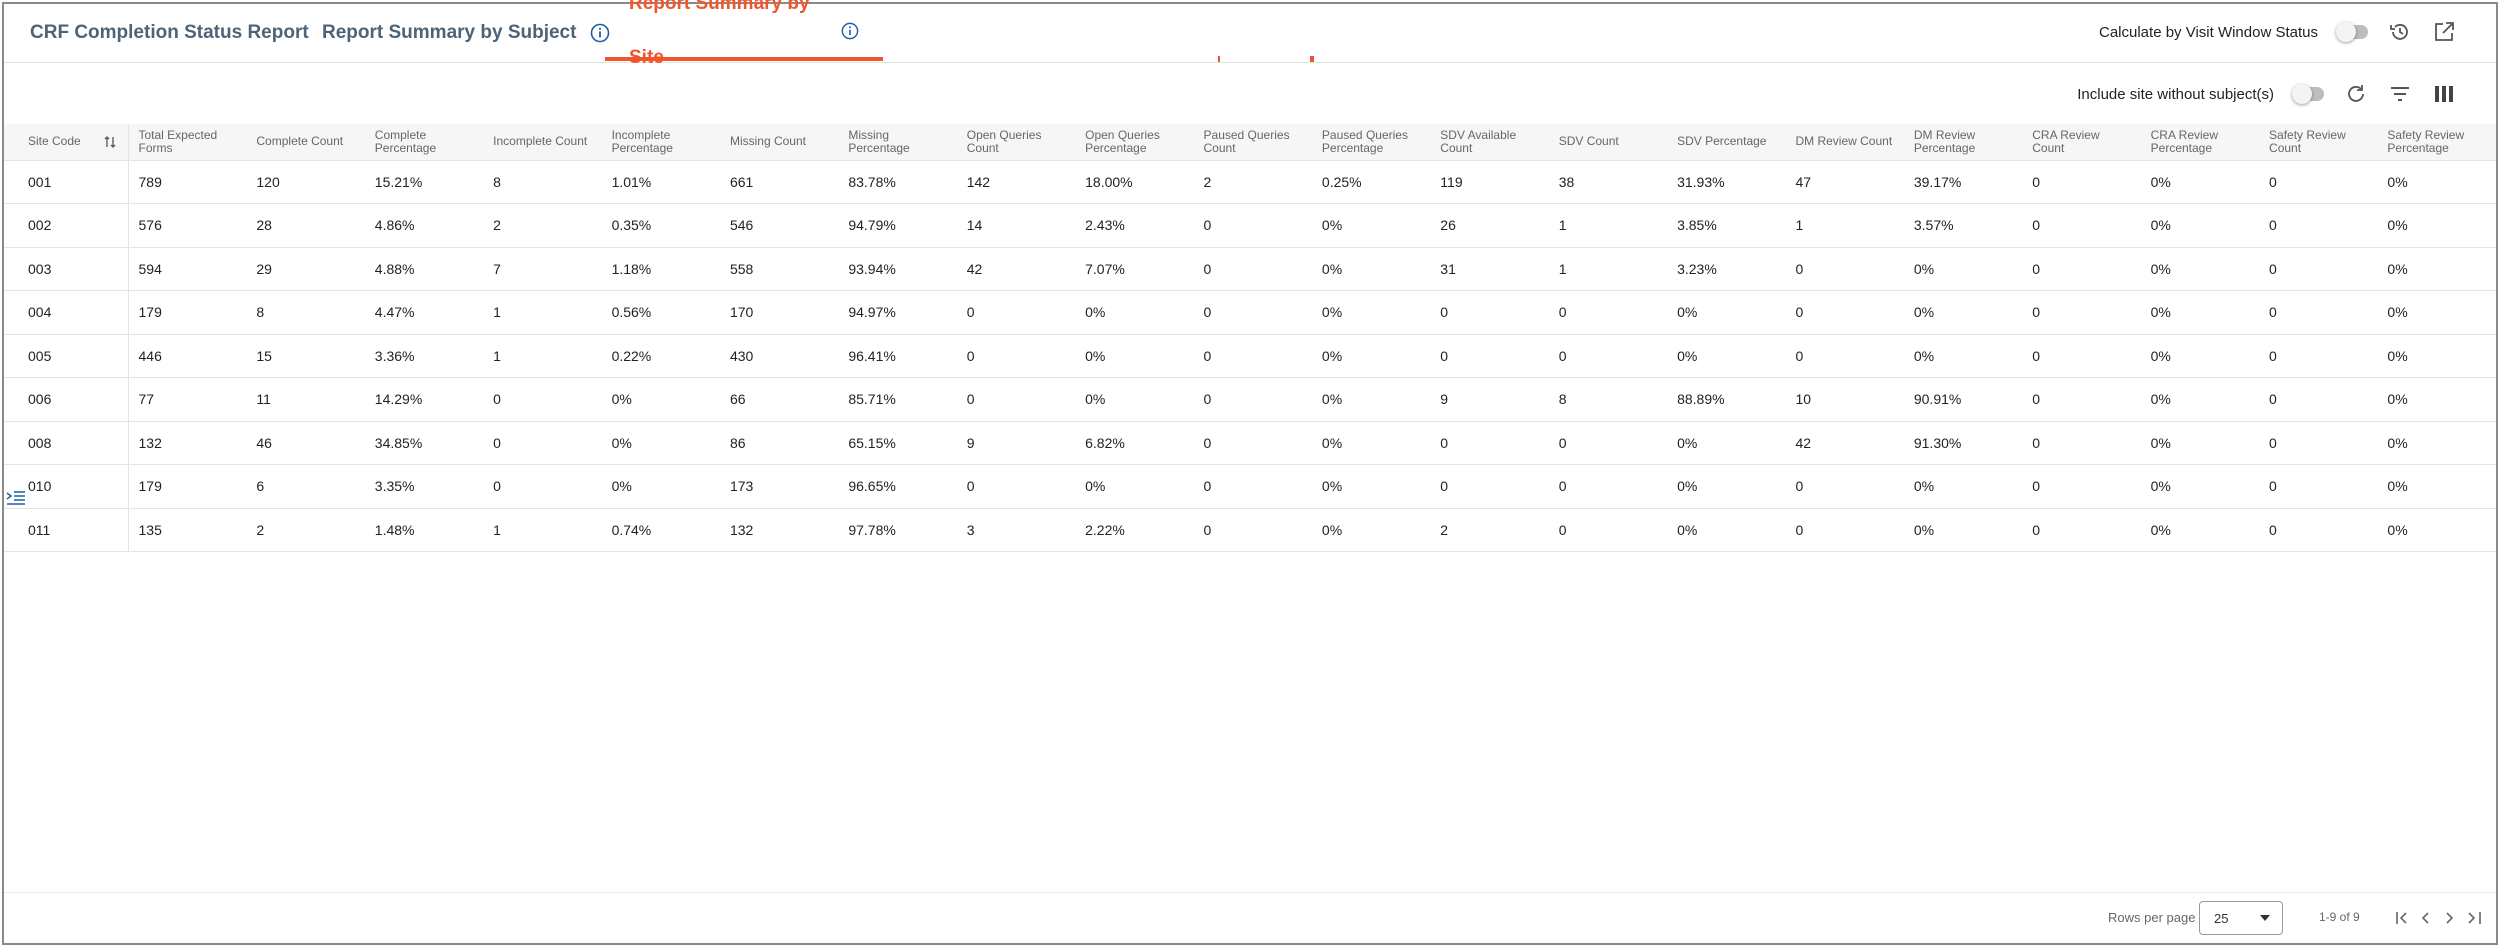 The image size is (2500, 947). What do you see at coordinates (1726, 225) in the screenshot?
I see `table-cell: 3.85%` at bounding box center [1726, 225].